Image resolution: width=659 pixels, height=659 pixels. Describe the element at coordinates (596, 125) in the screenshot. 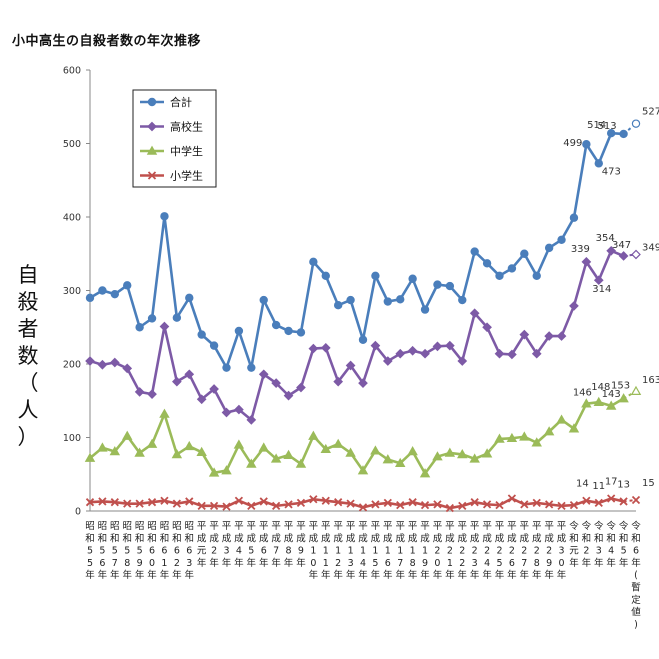

I see `data-label: 514` at that location.